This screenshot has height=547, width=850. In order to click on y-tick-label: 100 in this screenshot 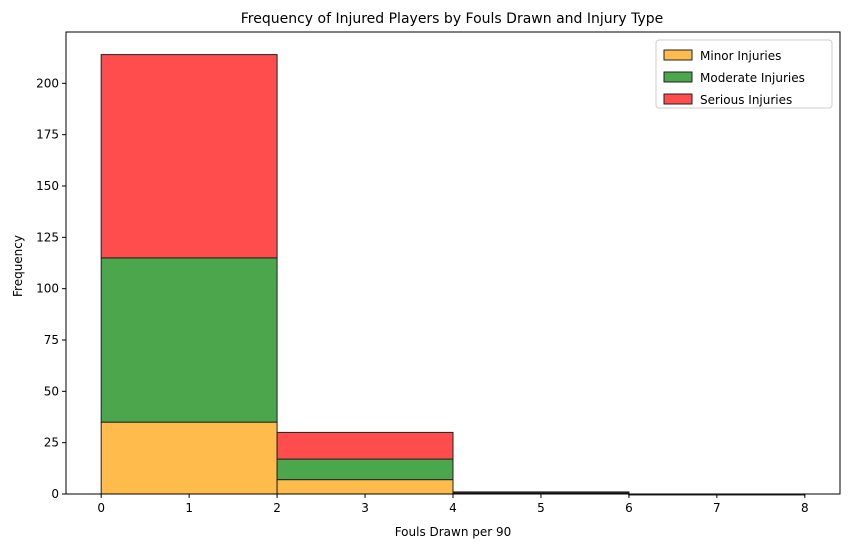, I will do `click(47, 289)`.